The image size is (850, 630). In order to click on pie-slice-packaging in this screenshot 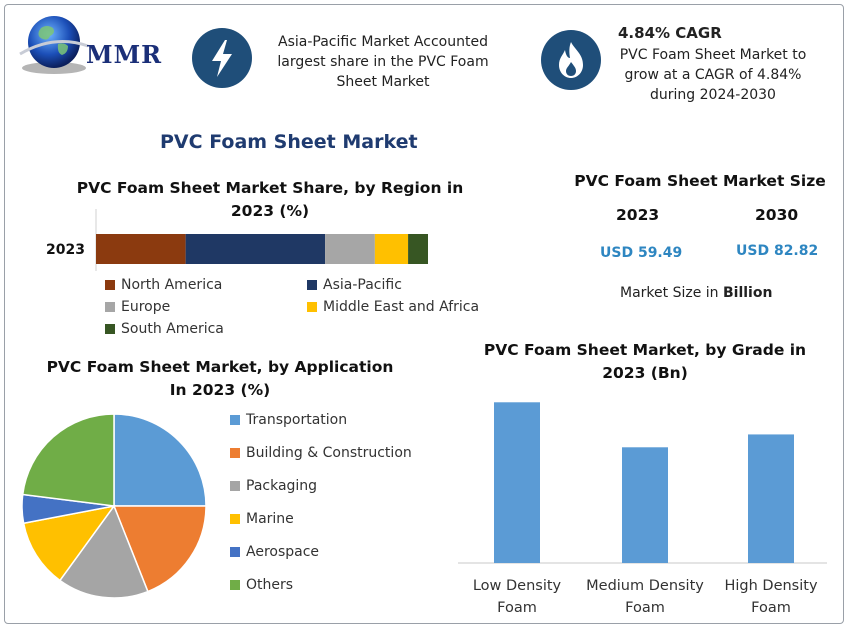, I will do `click(103, 551)`.